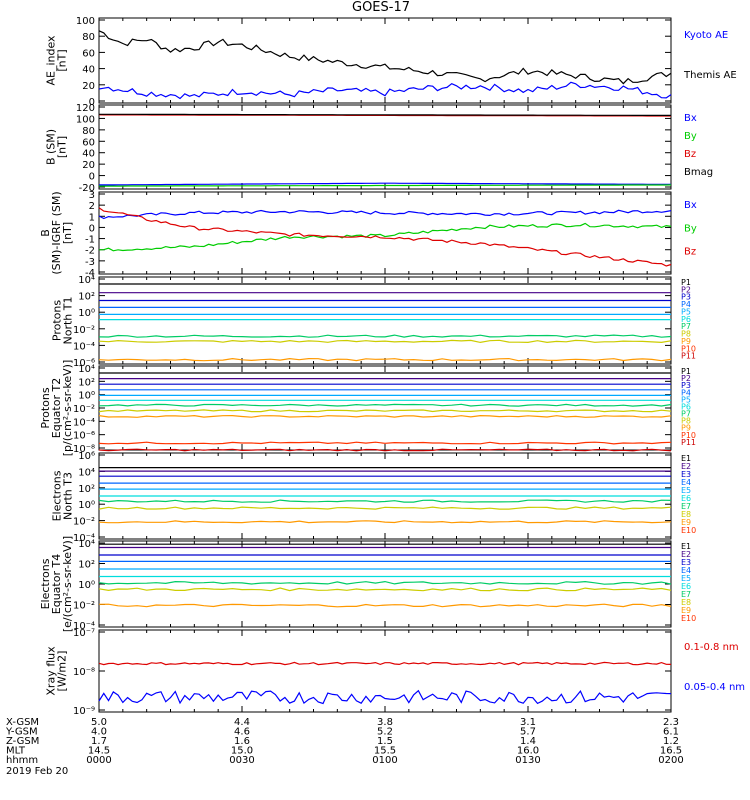  What do you see at coordinates (670, 760) in the screenshot?
I see `time-axis-value: 0200` at bounding box center [670, 760].